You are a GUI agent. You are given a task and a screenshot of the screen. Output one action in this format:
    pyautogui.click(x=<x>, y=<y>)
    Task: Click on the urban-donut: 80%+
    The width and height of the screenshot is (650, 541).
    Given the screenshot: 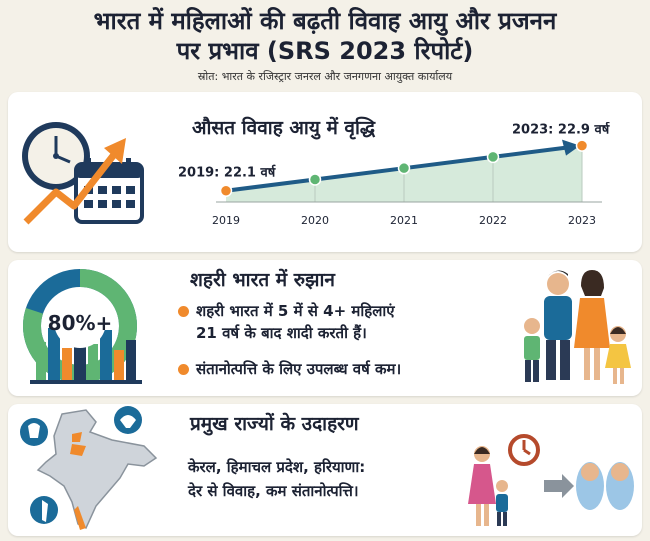 What is the action you would take?
    pyautogui.click(x=82, y=326)
    